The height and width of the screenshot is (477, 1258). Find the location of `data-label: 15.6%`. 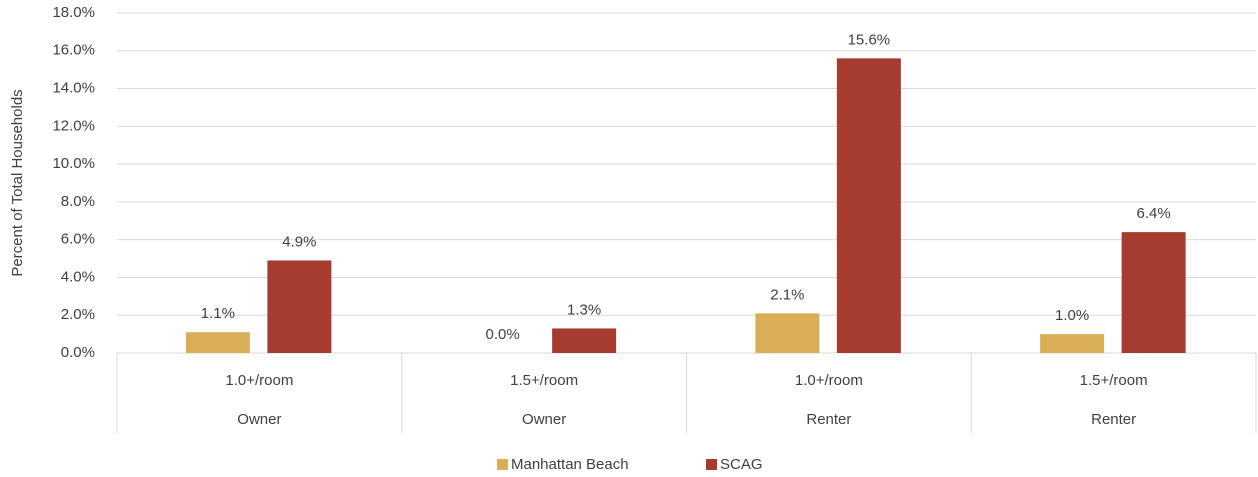

data-label: 15.6% is located at coordinates (869, 39).